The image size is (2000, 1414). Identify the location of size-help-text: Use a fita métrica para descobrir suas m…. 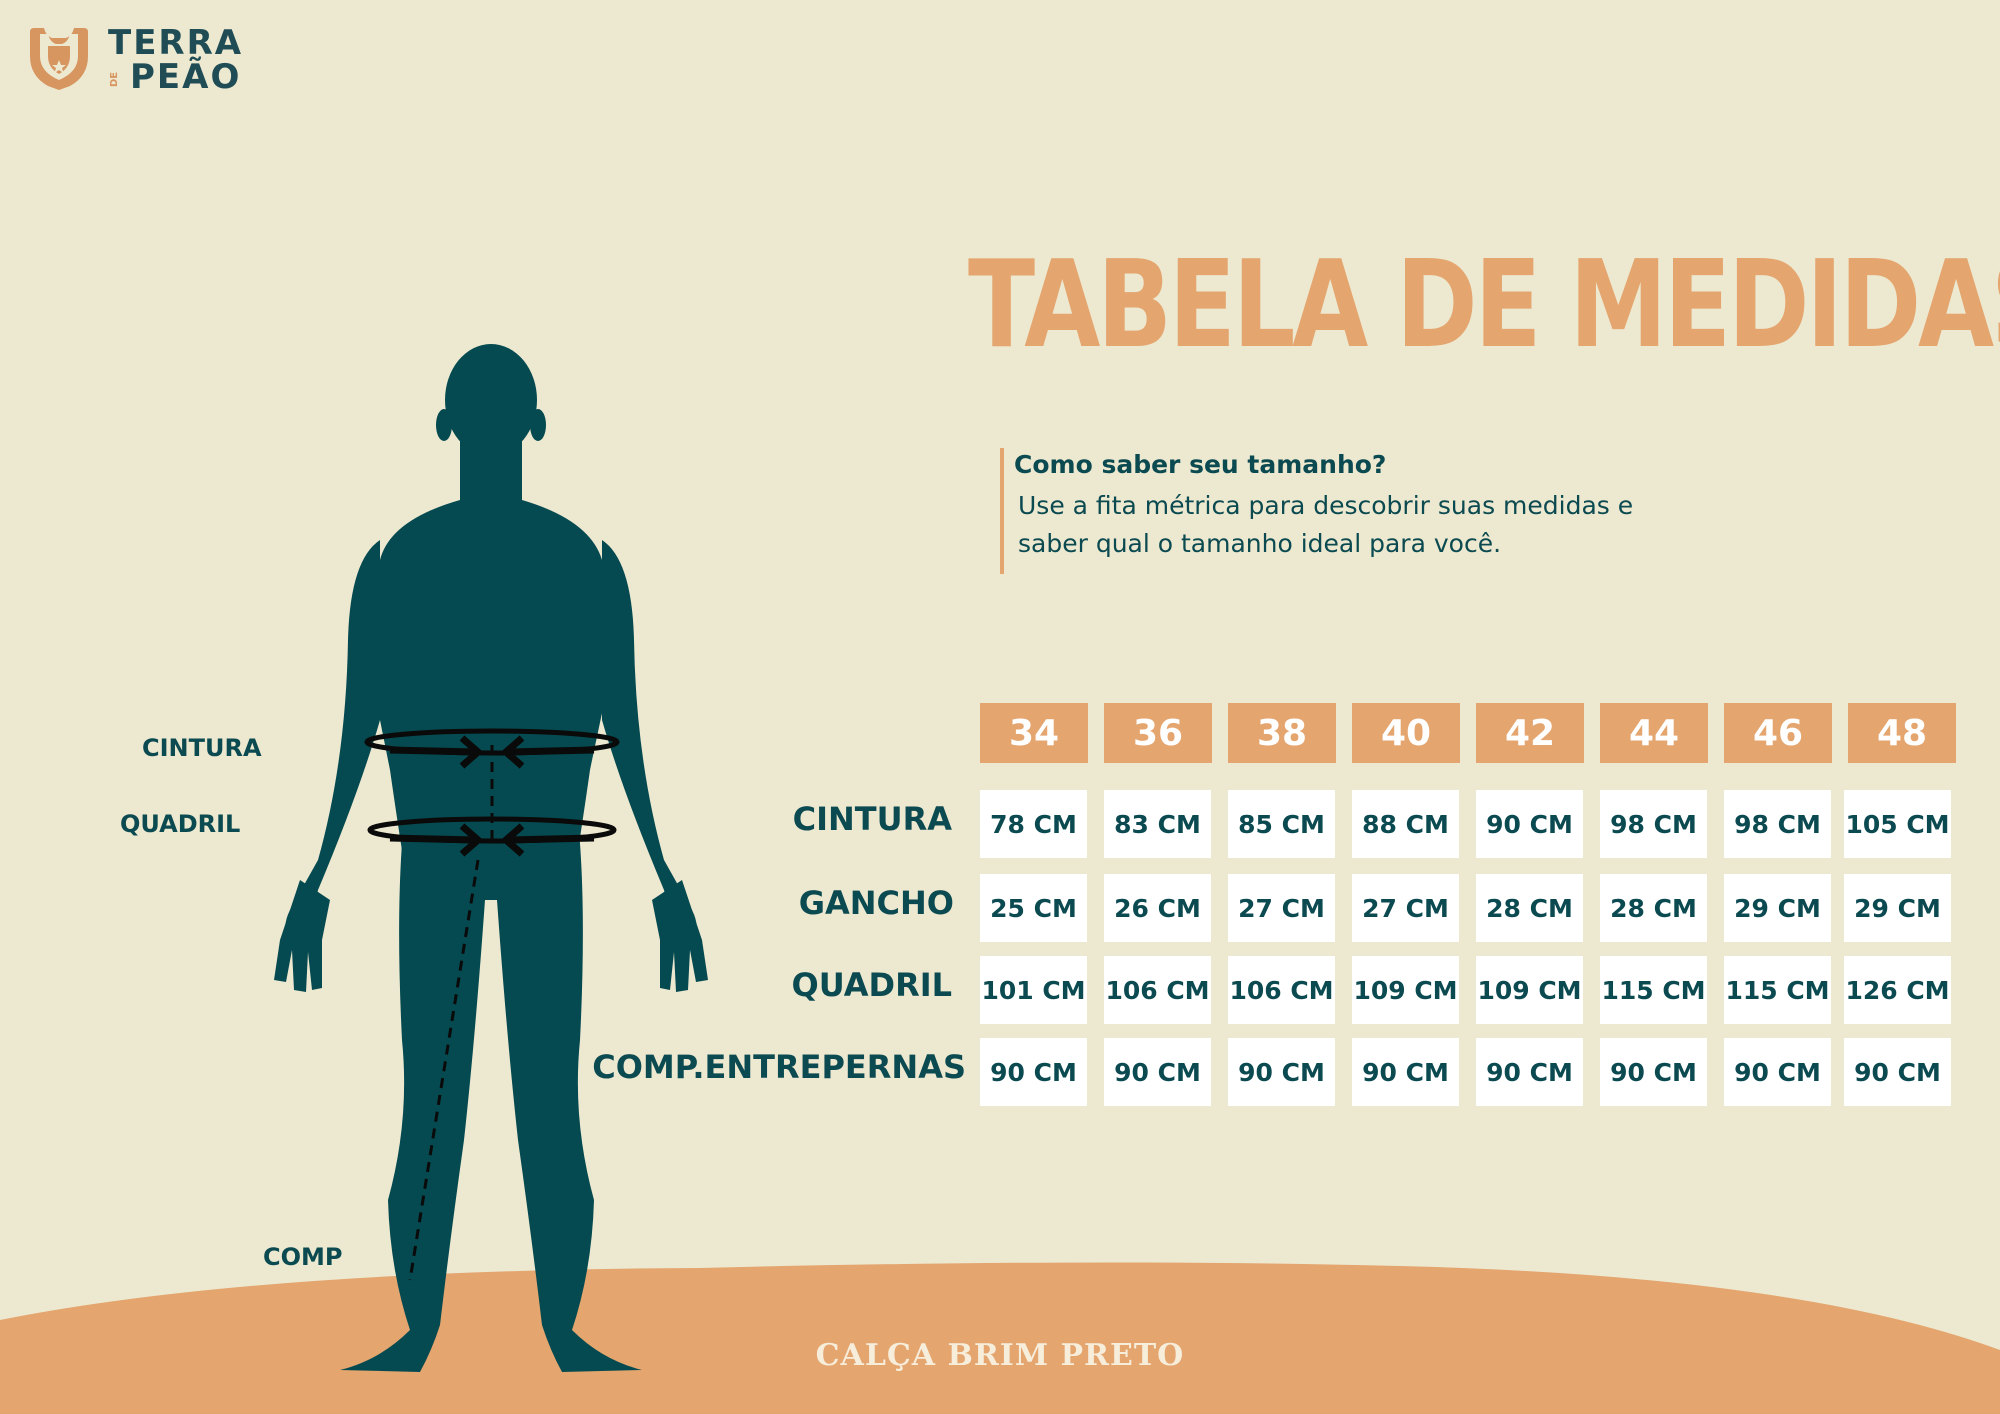
(1326, 524).